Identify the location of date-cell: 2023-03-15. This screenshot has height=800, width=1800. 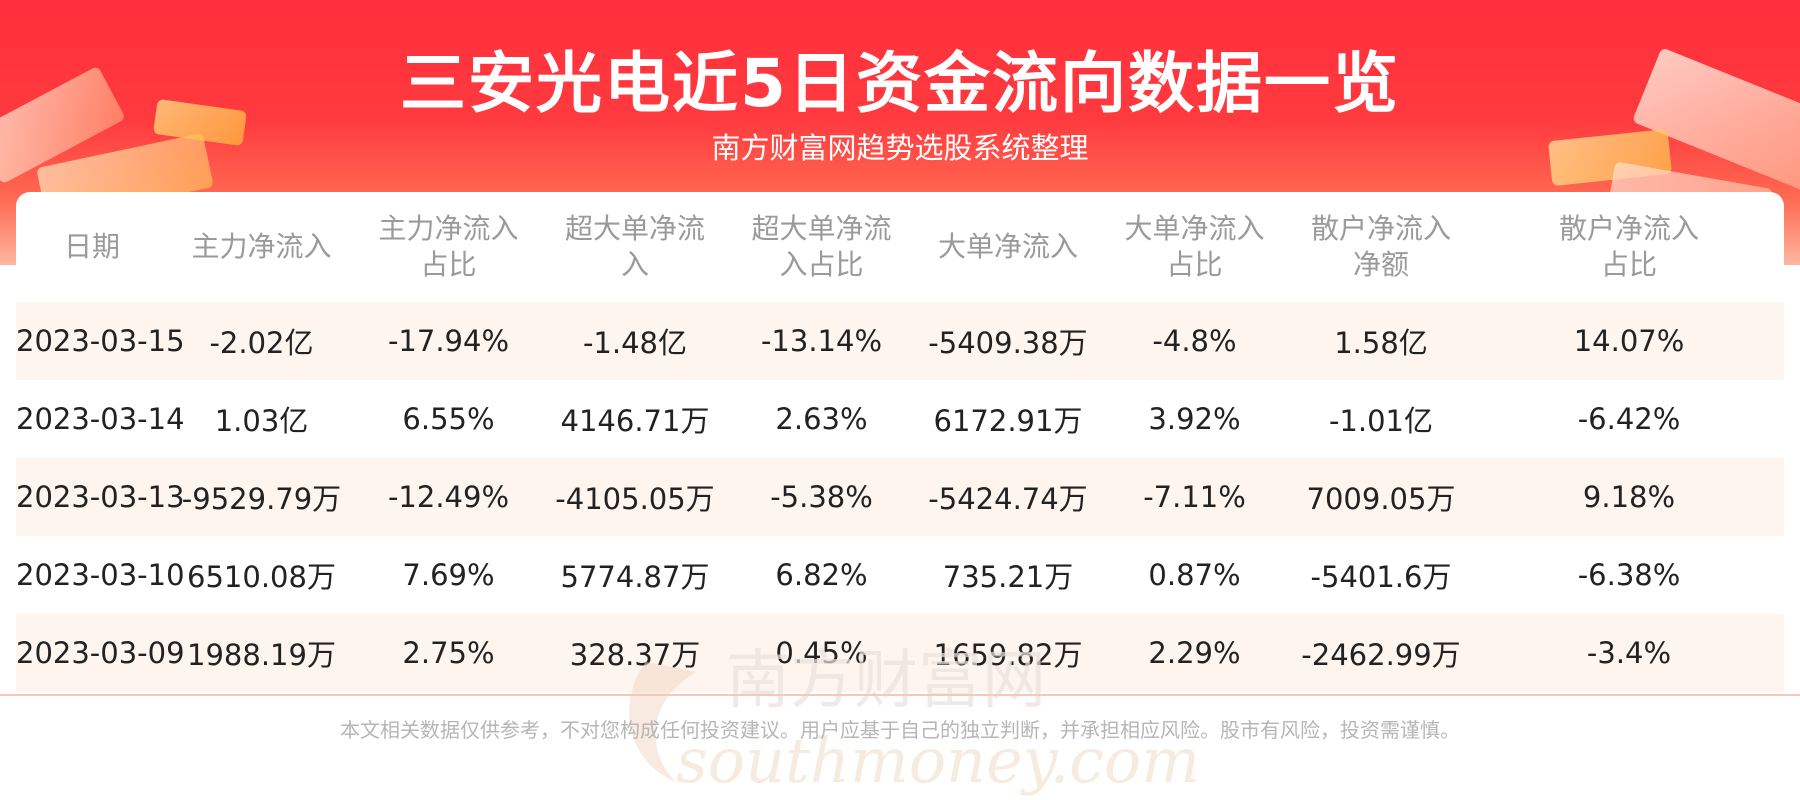
(100, 341).